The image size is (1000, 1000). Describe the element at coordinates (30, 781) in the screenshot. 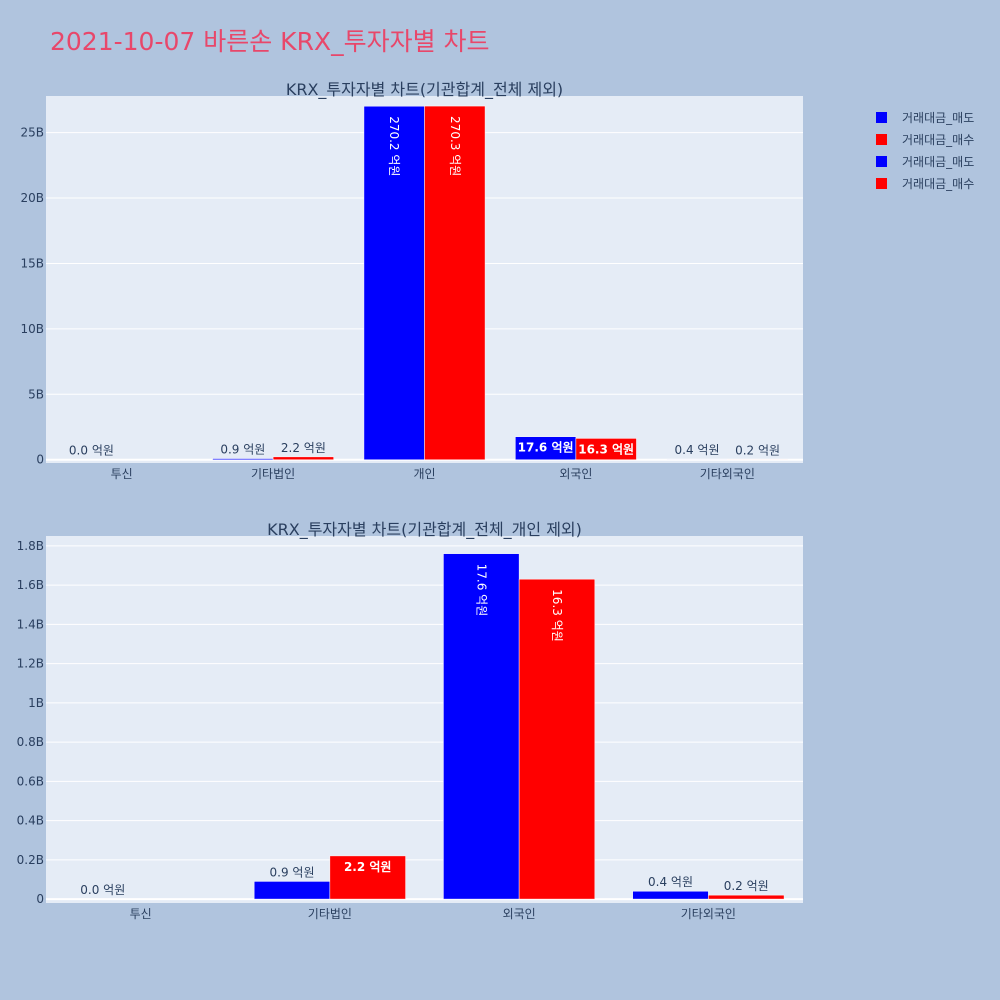

I see `y-tick-label: 0.6B` at that location.